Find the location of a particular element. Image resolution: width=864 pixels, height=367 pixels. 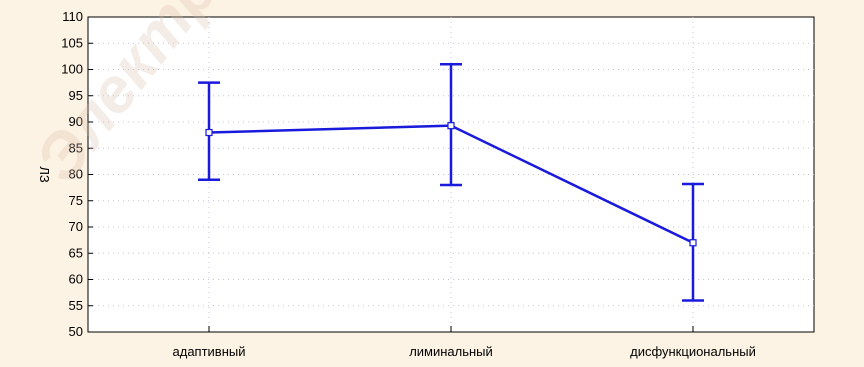

x-tick-label: дисфункциональный is located at coordinates (693, 351).